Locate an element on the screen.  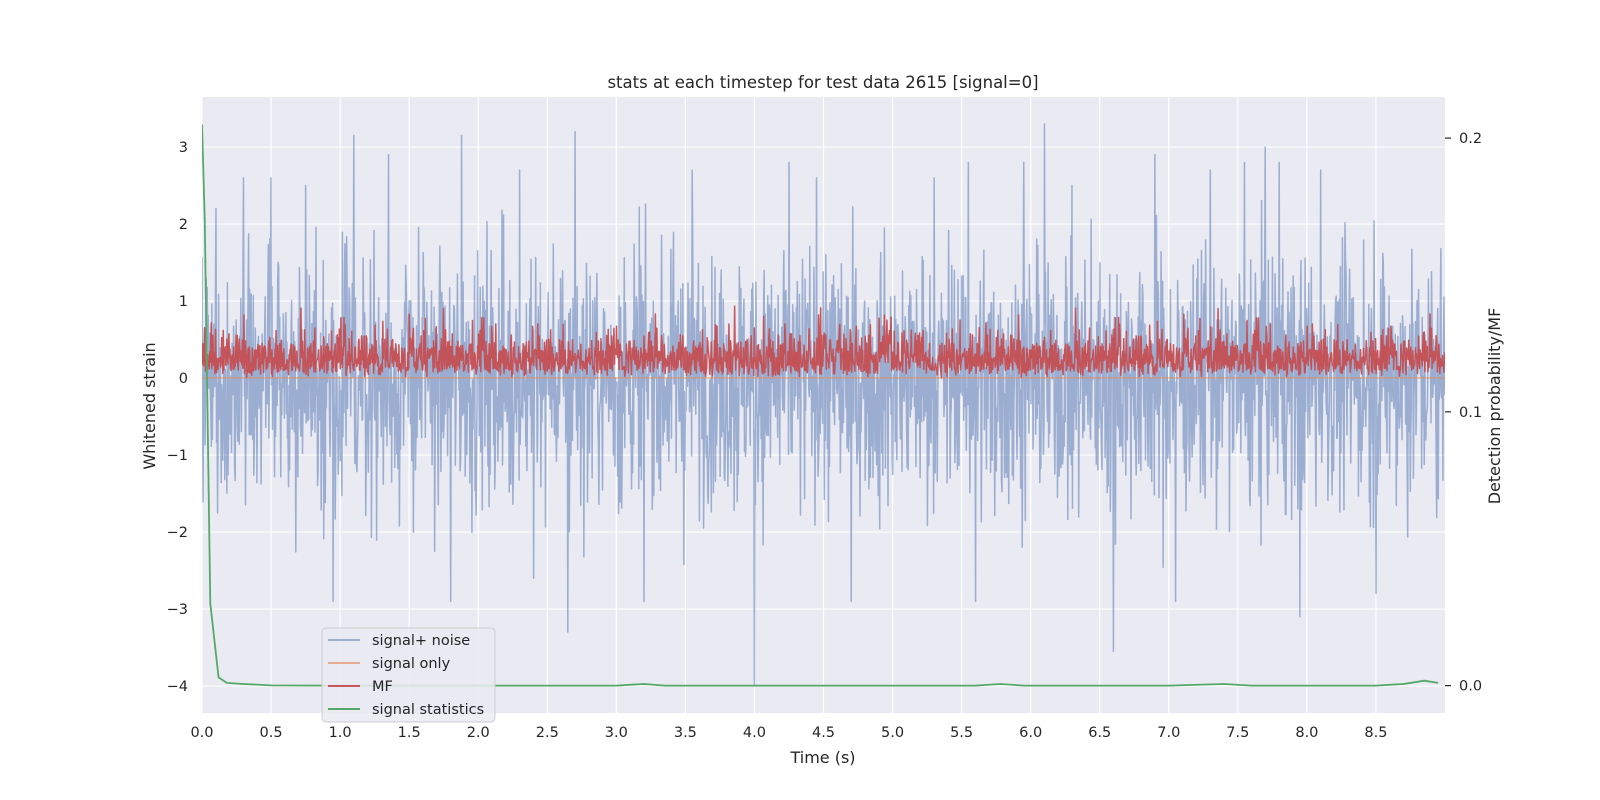
x-tick-label: 1.5 is located at coordinates (409, 733).